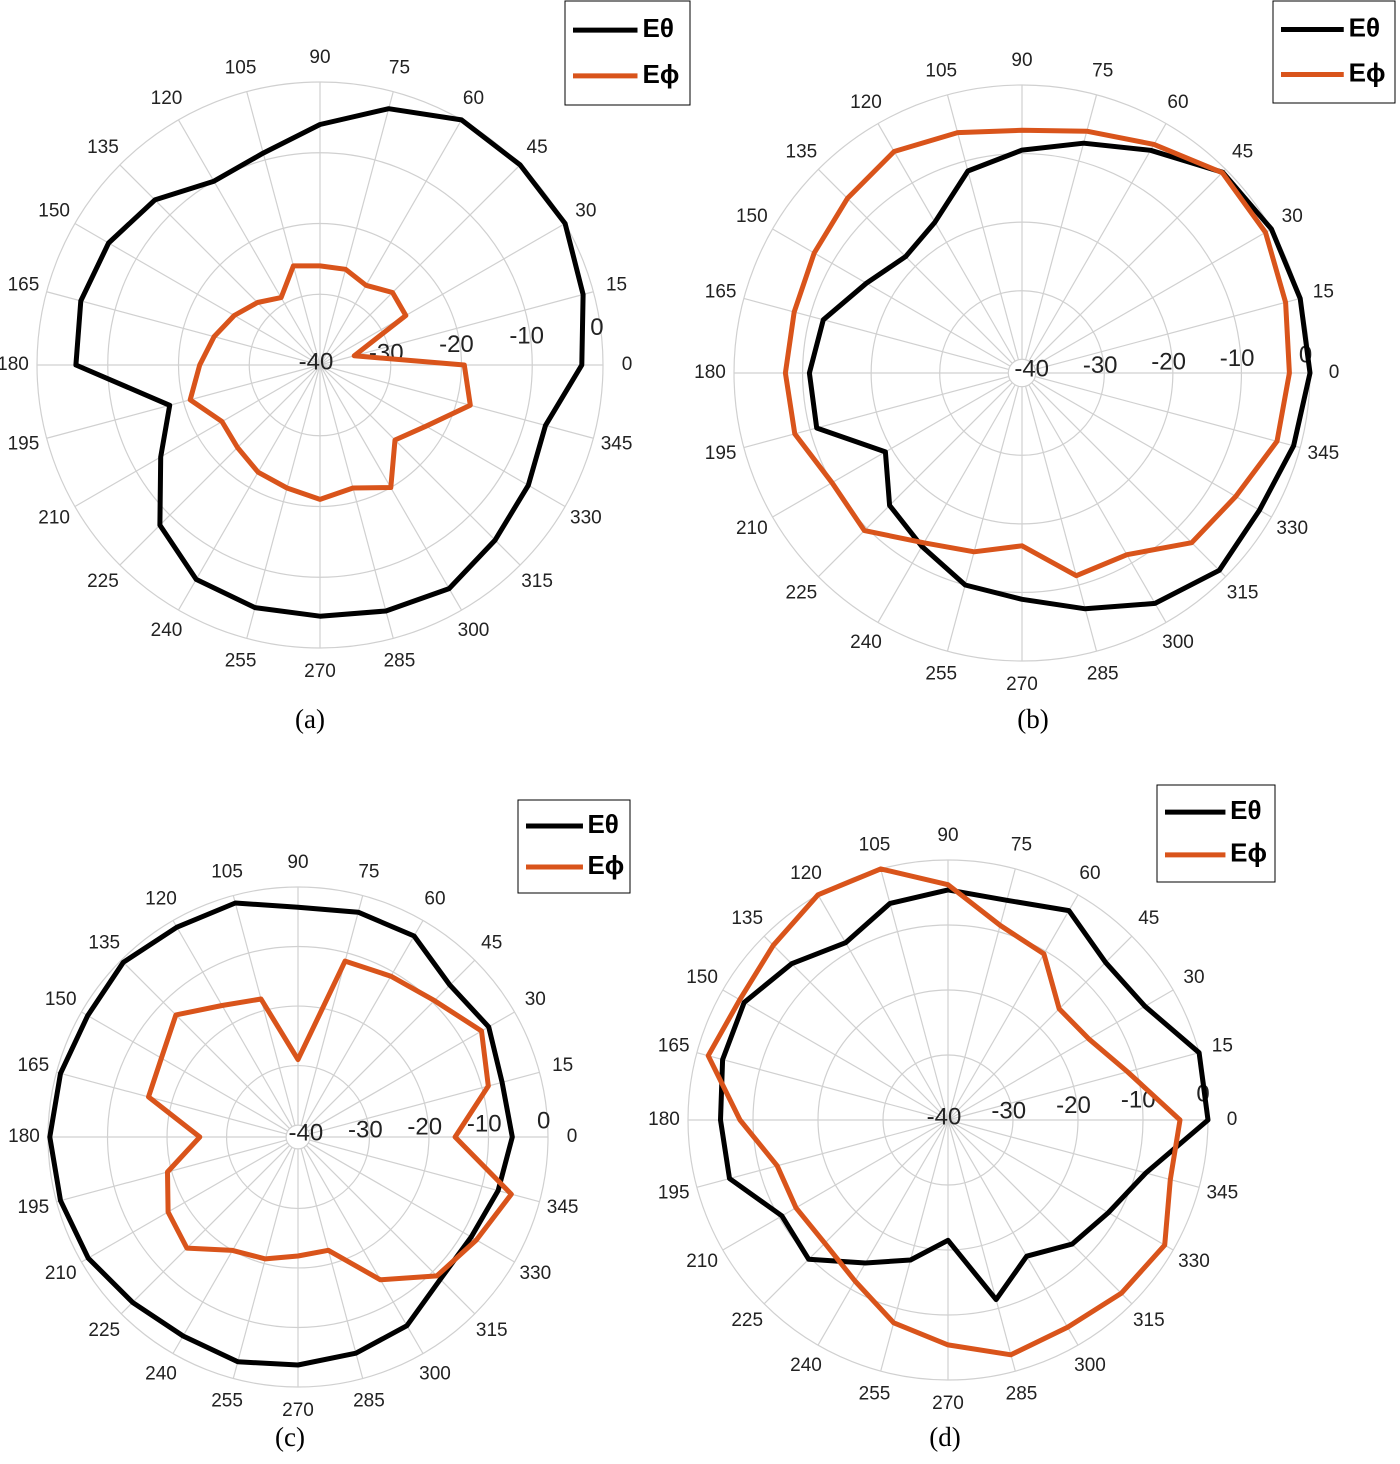  Describe the element at coordinates (400, 661) in the screenshot. I see `angle-label: 285` at that location.